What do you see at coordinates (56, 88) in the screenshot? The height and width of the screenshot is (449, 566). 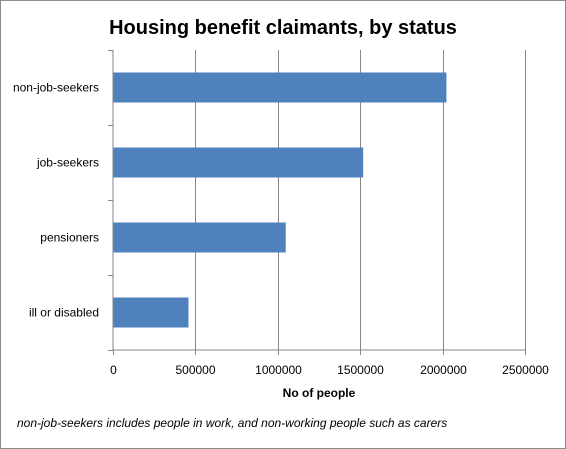 I see `category-label: non-job-seekers` at bounding box center [56, 88].